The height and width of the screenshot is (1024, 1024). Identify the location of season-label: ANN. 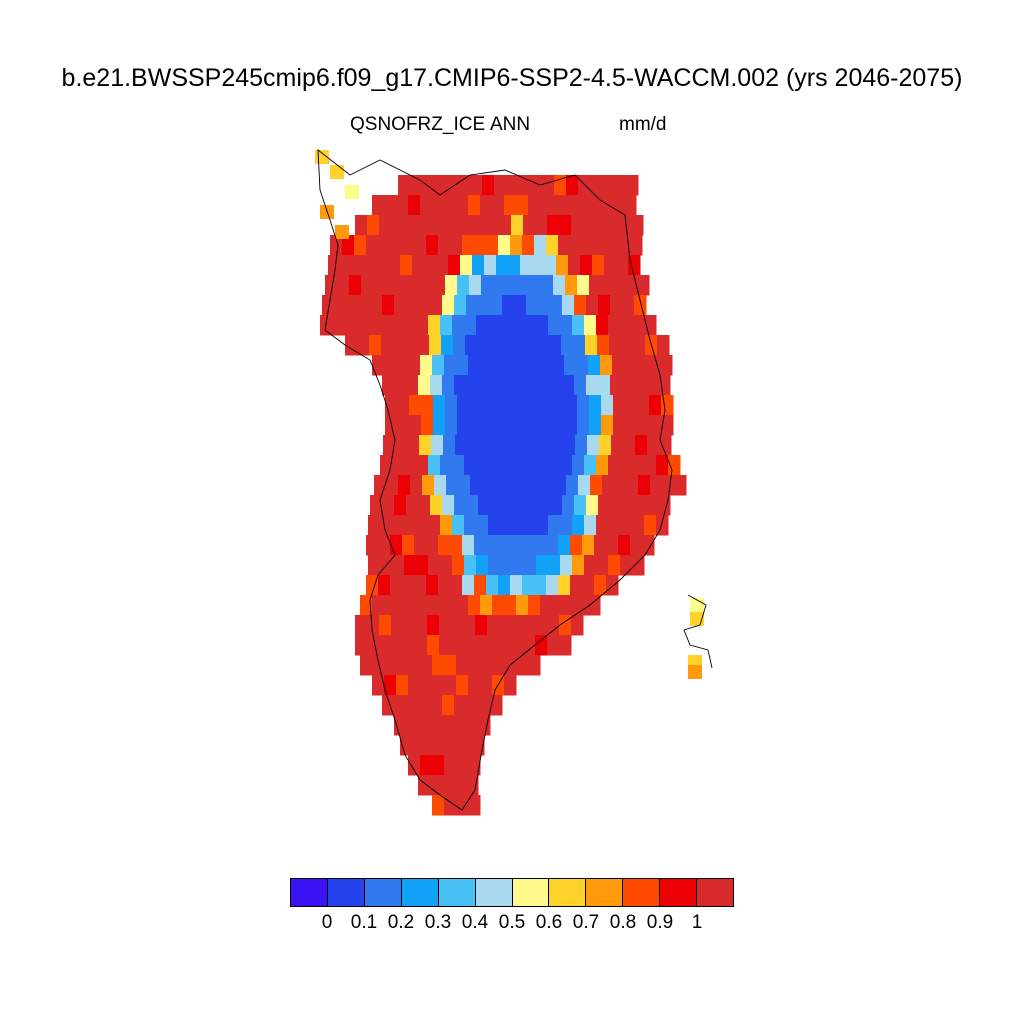
(510, 124).